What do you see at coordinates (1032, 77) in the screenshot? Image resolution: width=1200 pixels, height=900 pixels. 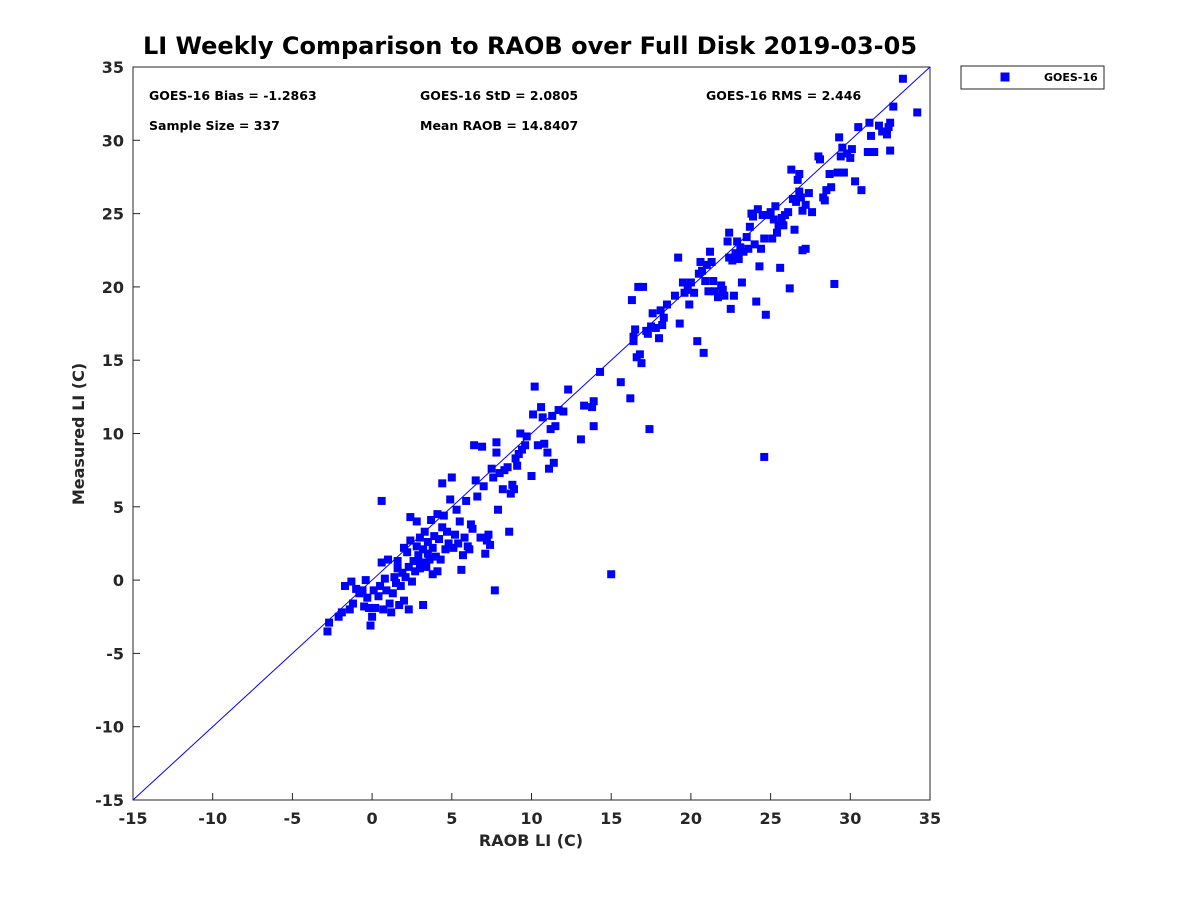 I see `legend-box` at bounding box center [1032, 77].